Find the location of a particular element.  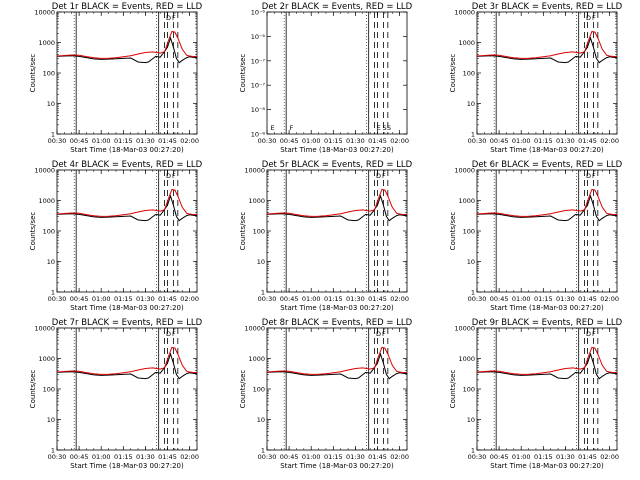

chart-title: Det 2r BLACK = Events, RED = LLD is located at coordinates (337, 7).